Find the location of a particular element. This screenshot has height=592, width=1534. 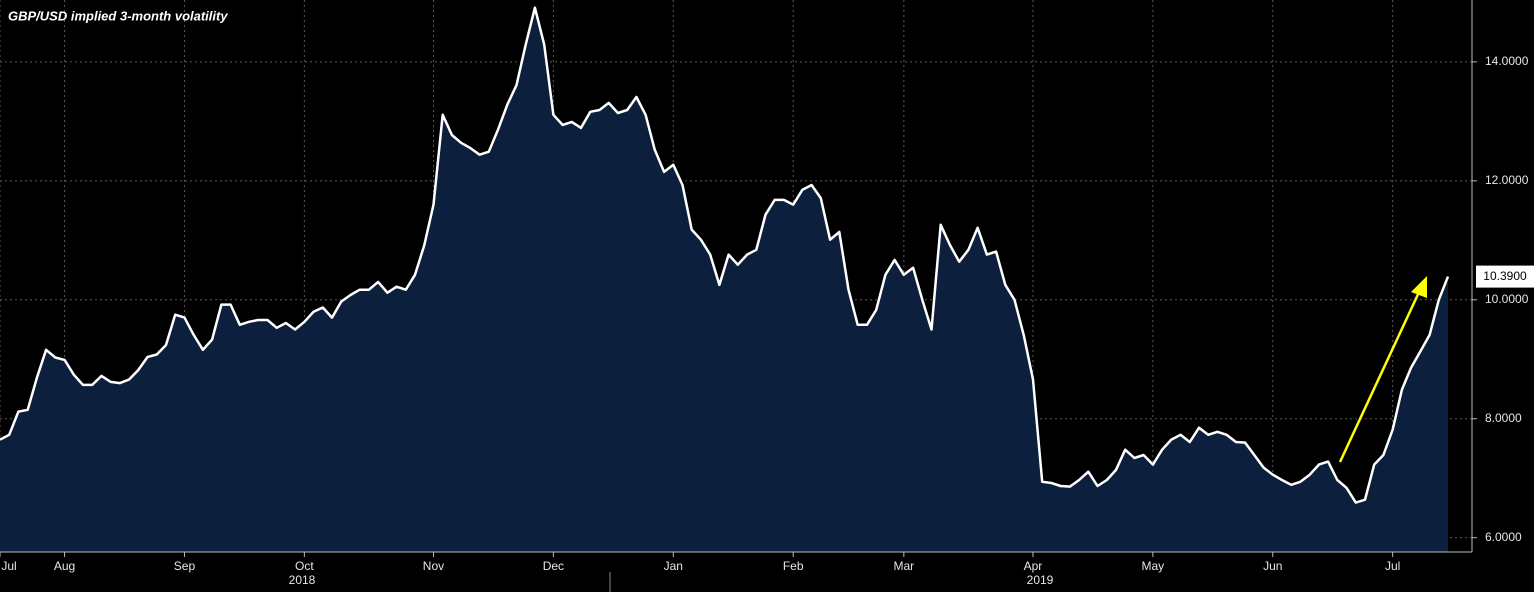

x-tick-label: Apr is located at coordinates (1033, 566).